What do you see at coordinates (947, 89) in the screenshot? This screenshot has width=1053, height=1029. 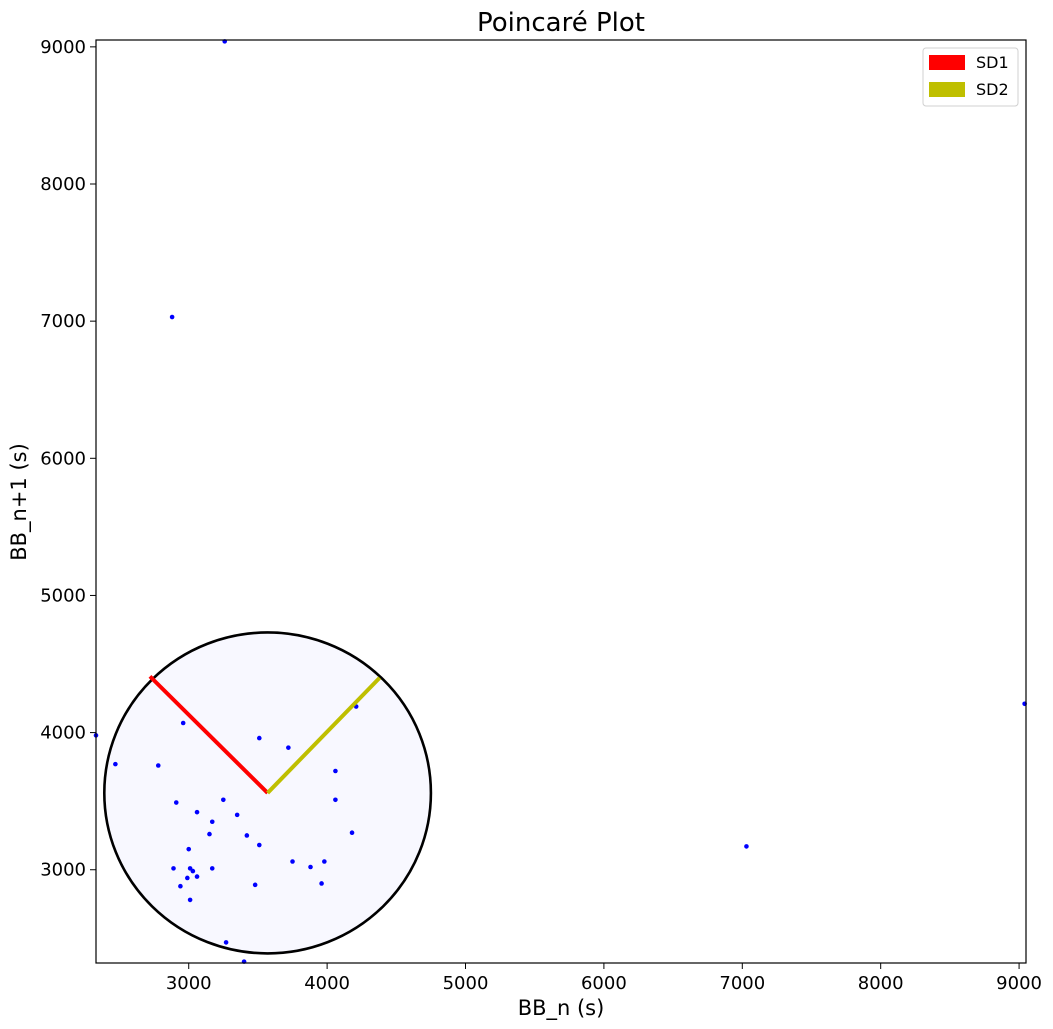 I see `legend-sd2-swatch` at bounding box center [947, 89].